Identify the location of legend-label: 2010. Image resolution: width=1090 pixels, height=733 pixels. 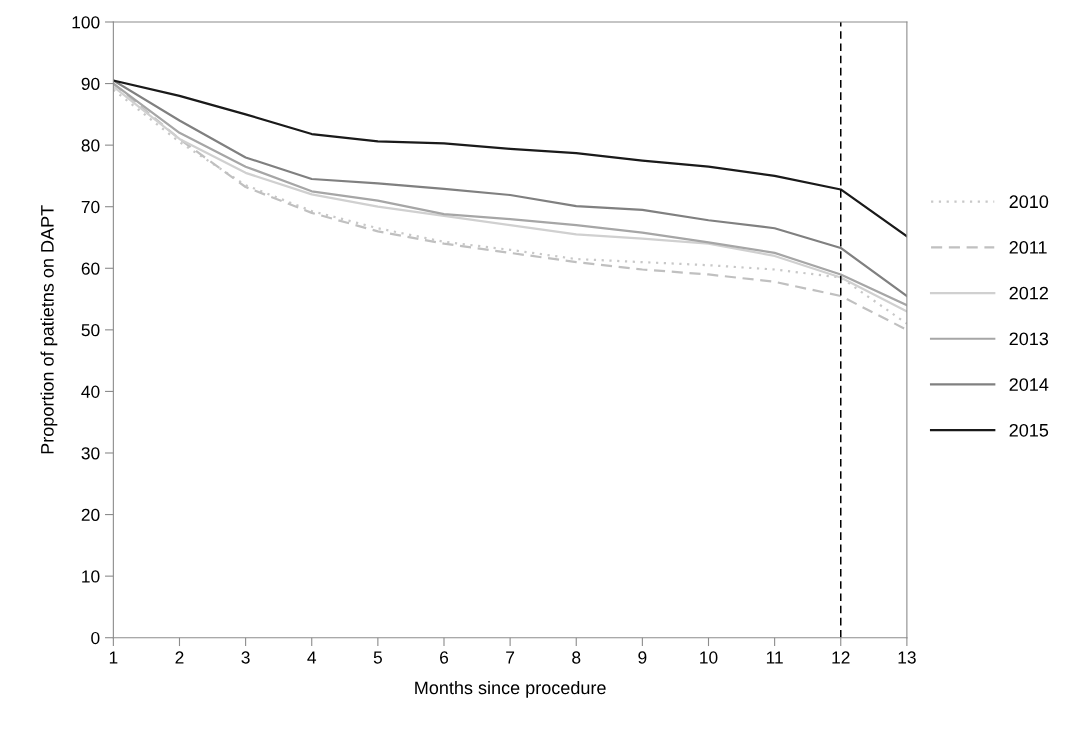
(1029, 202).